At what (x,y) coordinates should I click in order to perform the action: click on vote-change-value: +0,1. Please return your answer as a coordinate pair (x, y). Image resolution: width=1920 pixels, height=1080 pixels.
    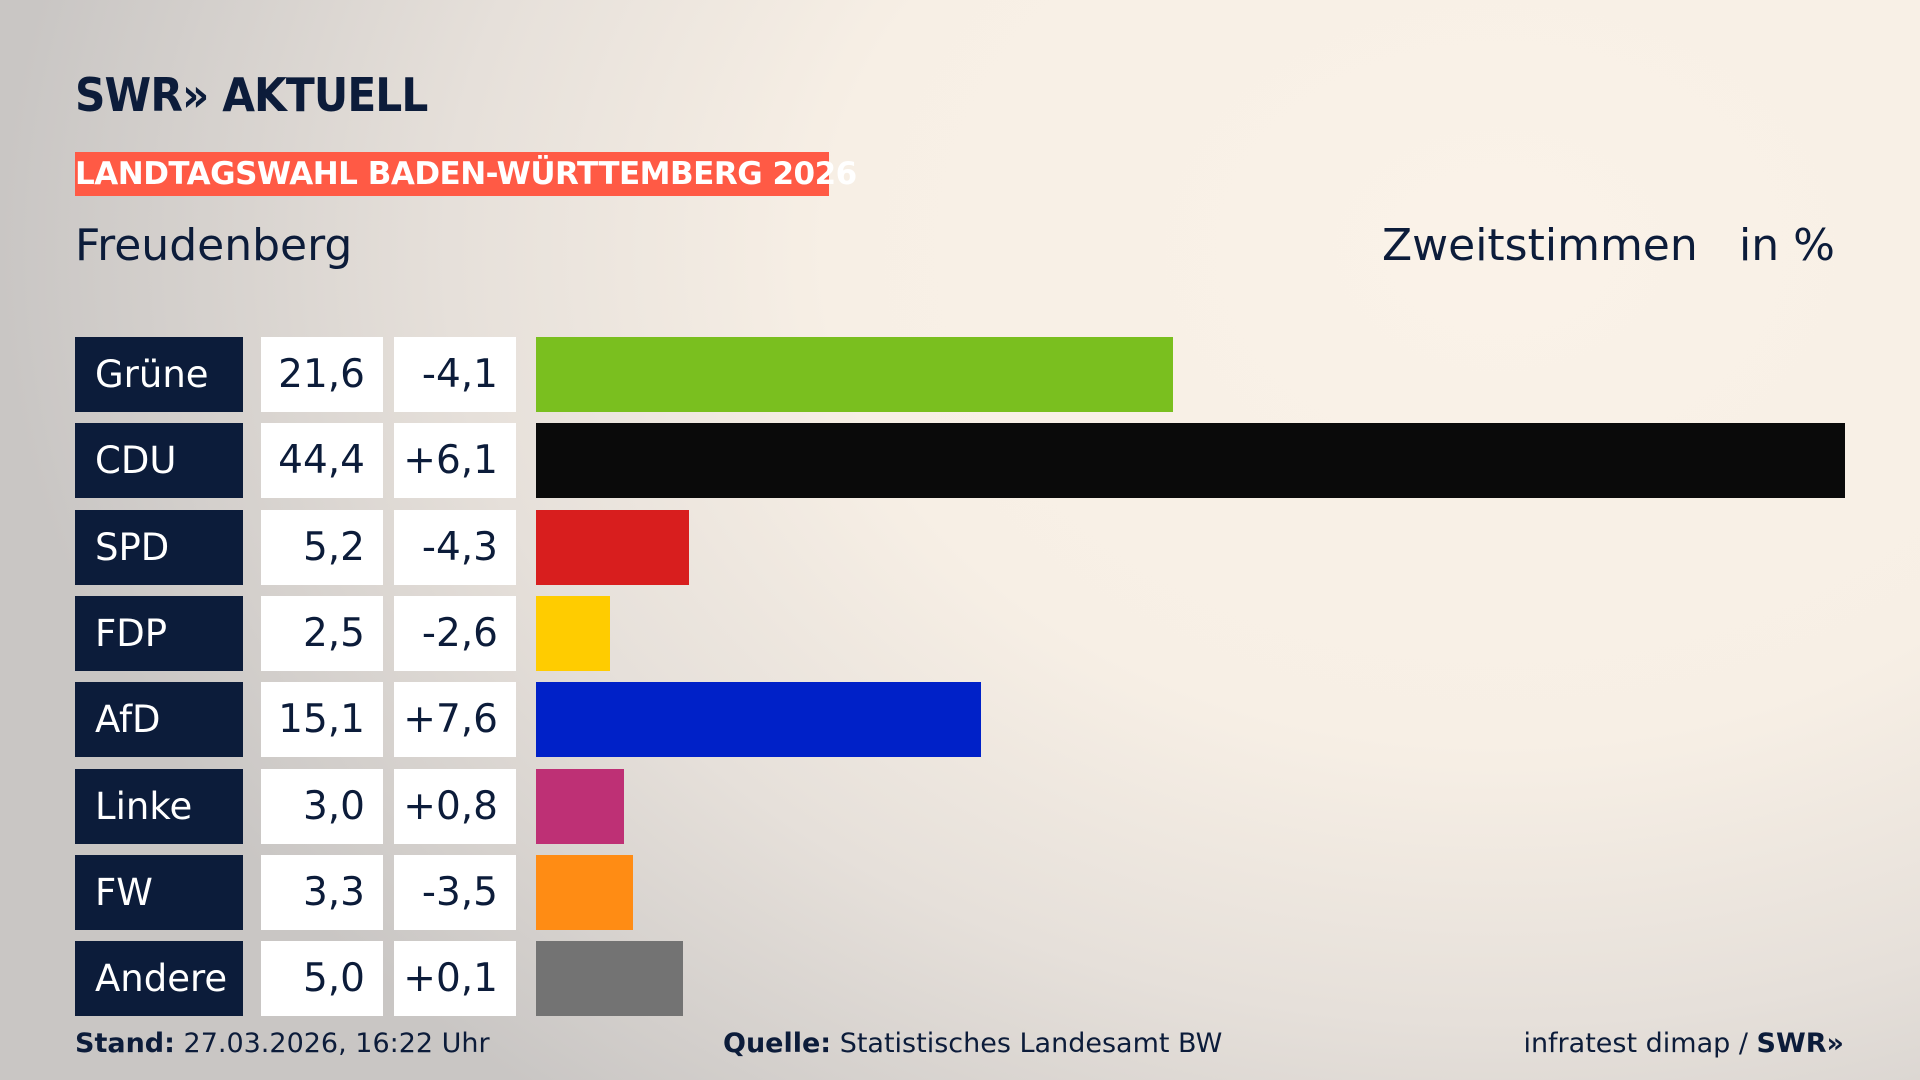
    Looking at the image, I should click on (455, 979).